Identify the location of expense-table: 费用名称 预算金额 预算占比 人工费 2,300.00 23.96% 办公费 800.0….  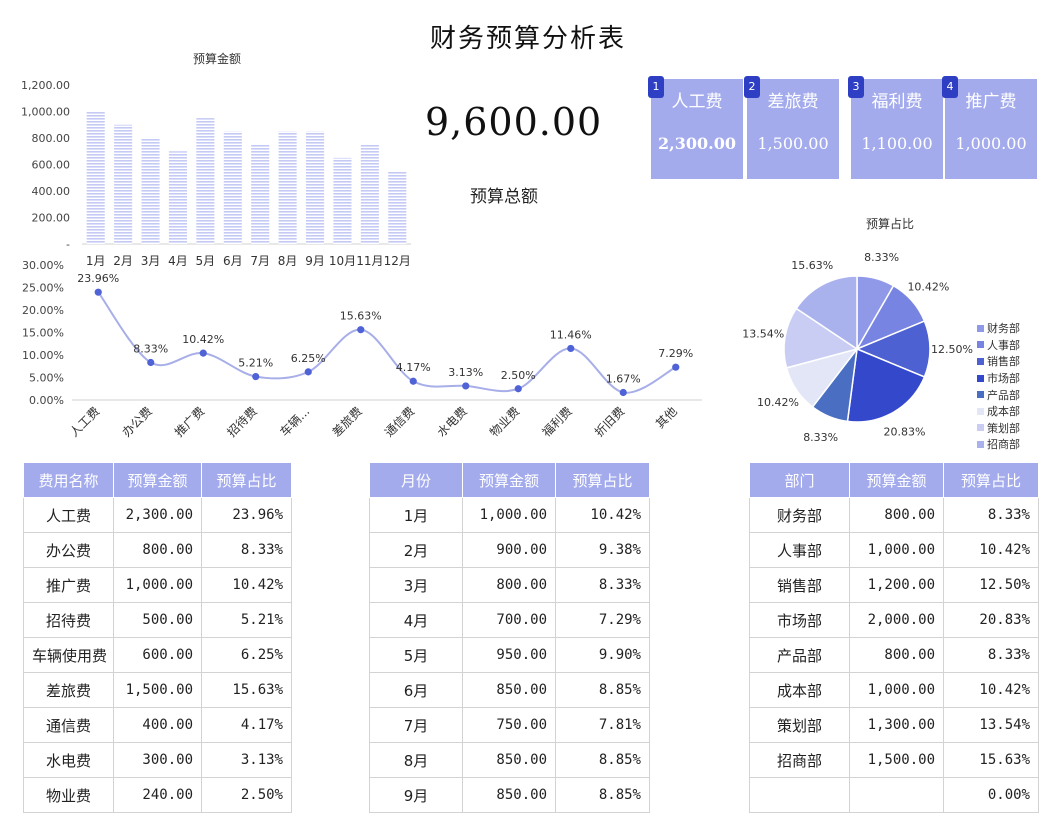
(157, 637).